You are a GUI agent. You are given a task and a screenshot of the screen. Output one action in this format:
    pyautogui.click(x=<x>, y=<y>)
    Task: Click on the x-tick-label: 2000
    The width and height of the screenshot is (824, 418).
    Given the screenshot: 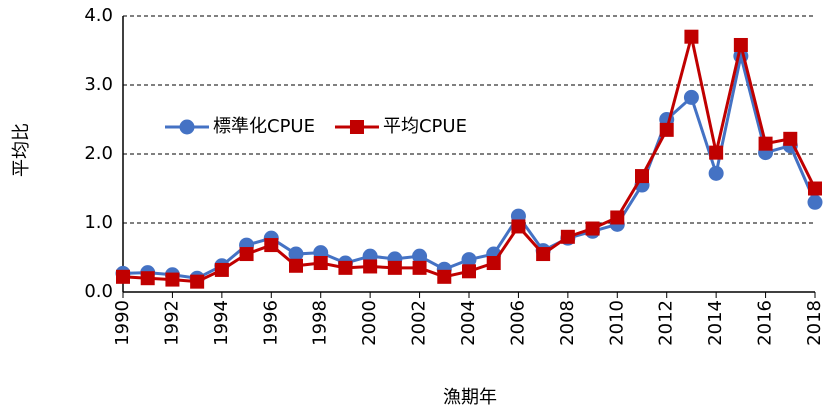 What is the action you would take?
    pyautogui.click(x=369, y=323)
    